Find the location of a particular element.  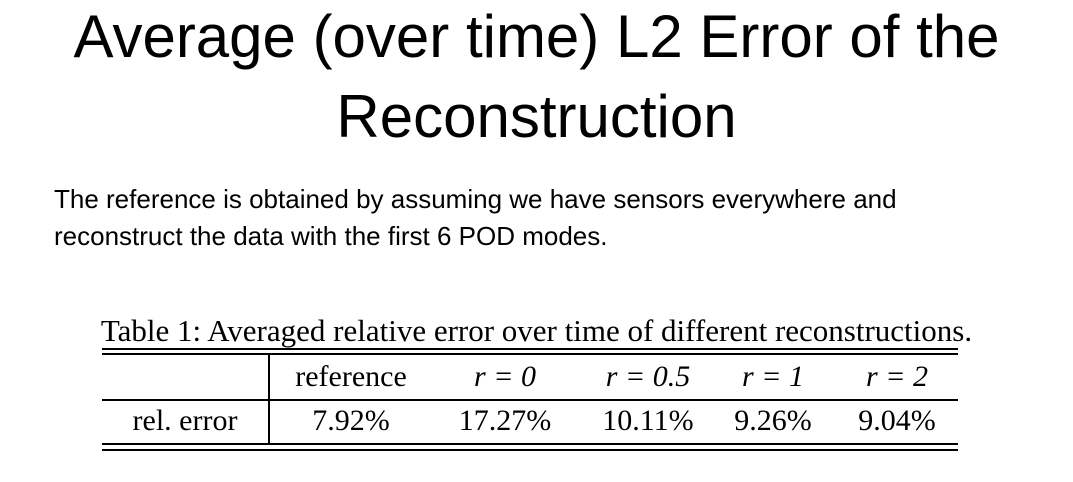

table-cell-r1: 9.26% is located at coordinates (773, 421).